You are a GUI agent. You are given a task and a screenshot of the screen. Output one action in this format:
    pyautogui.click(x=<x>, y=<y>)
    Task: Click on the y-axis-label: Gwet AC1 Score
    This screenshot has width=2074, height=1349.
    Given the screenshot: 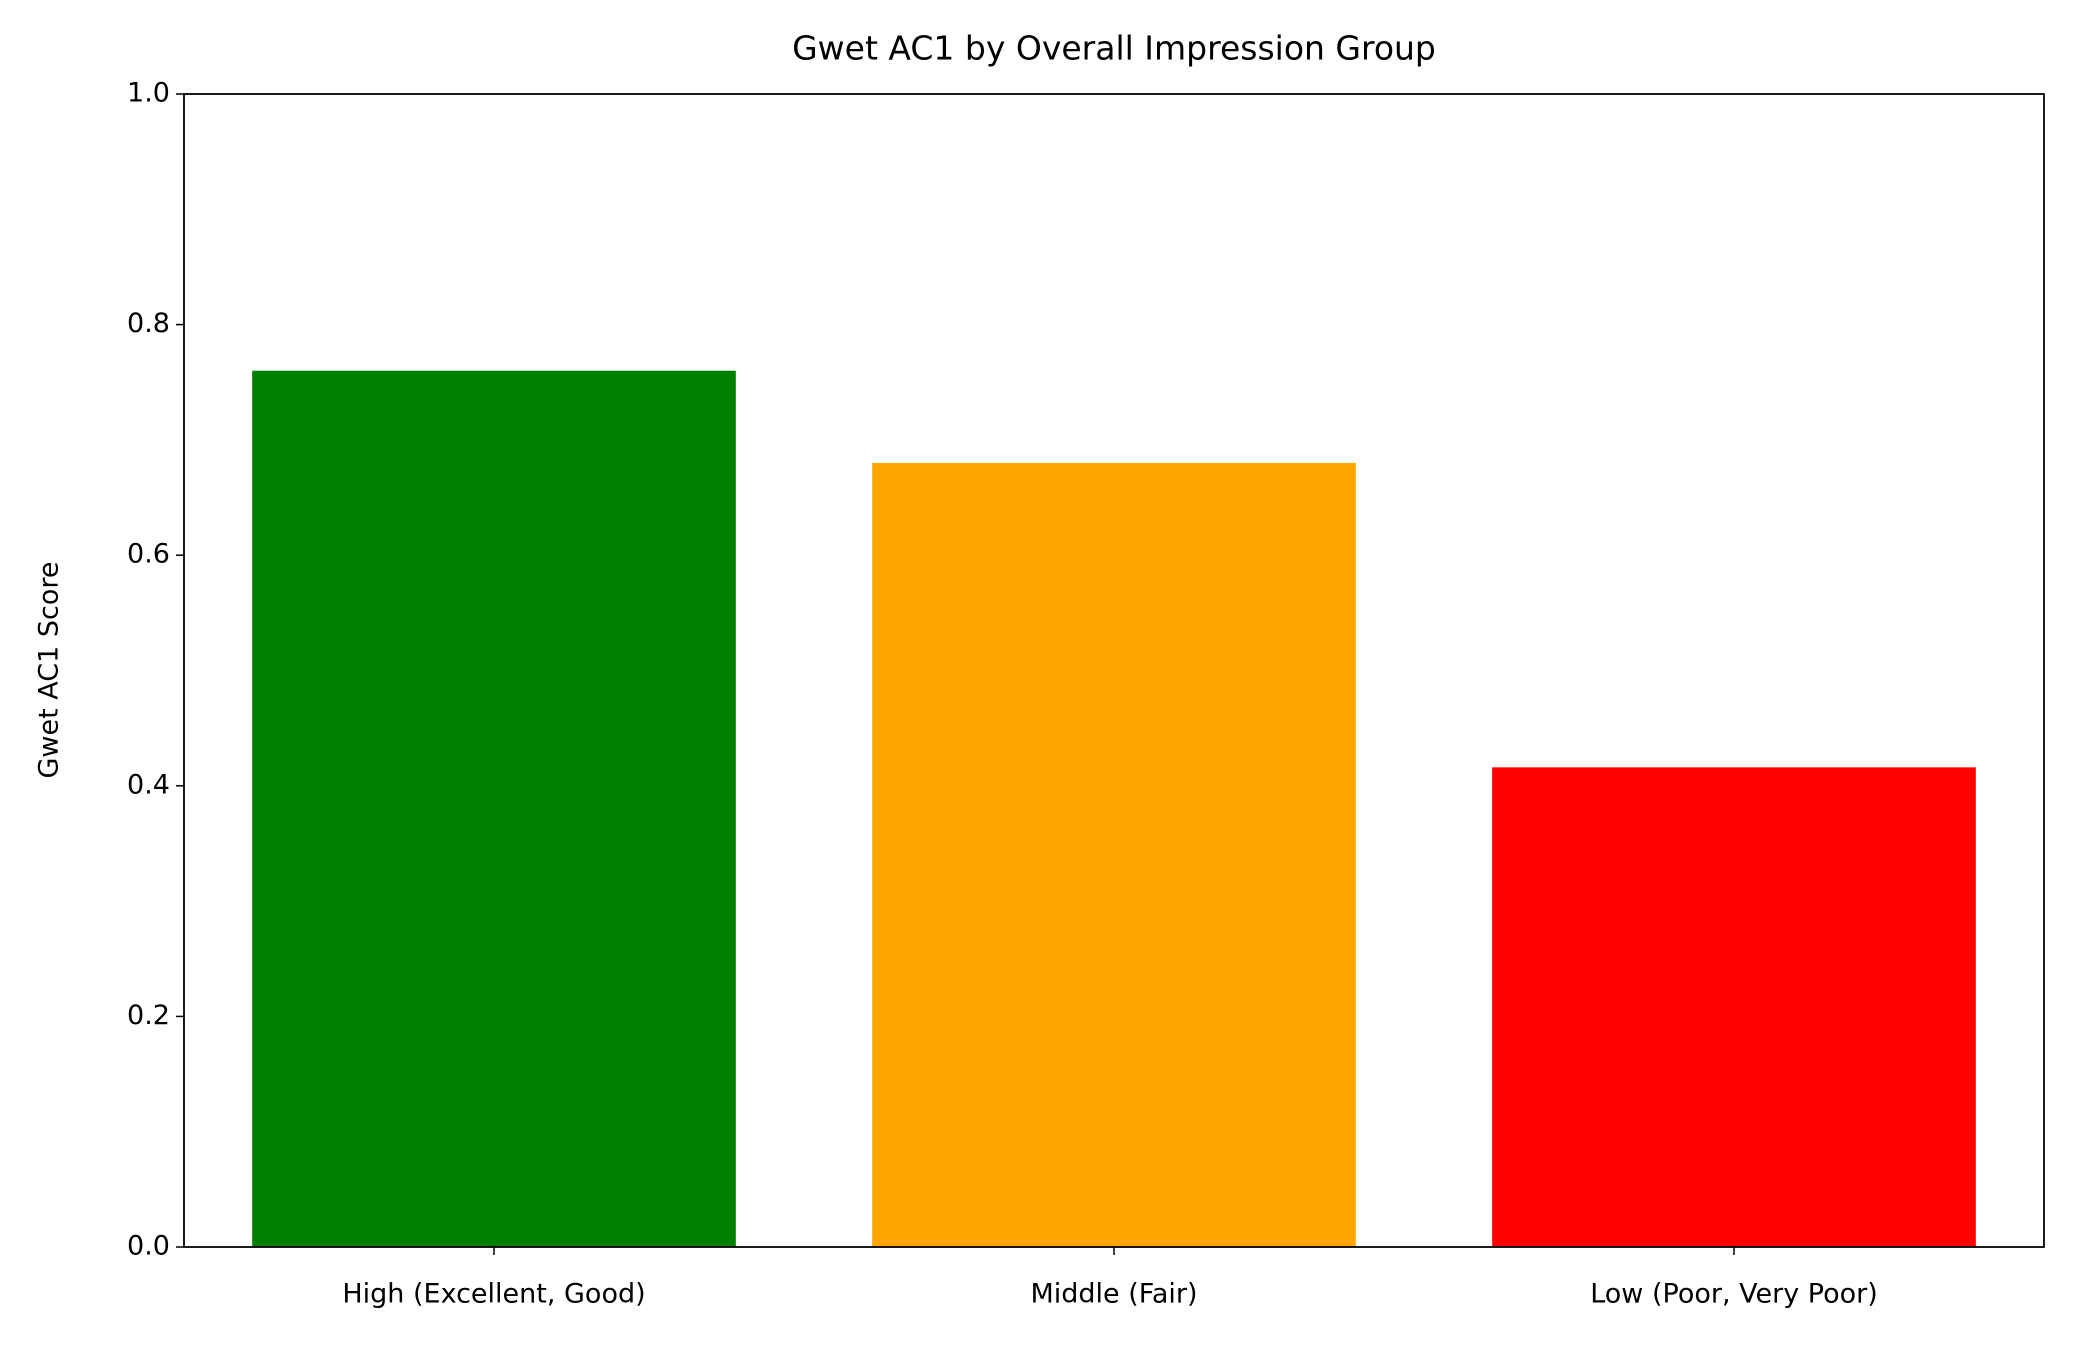 What is the action you would take?
    pyautogui.click(x=49, y=669)
    